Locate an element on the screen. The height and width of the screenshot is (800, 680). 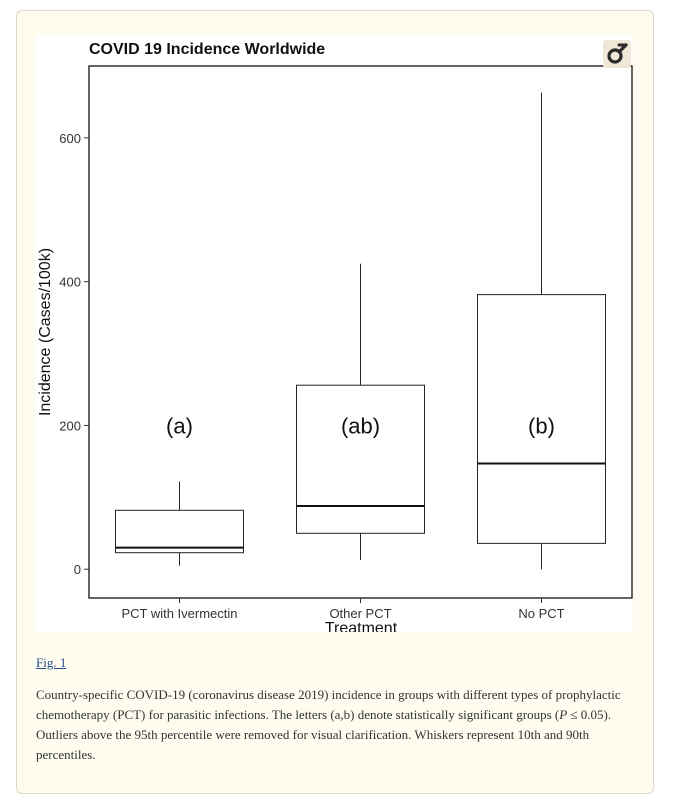
y-tick-label: 200 is located at coordinates (70, 425).